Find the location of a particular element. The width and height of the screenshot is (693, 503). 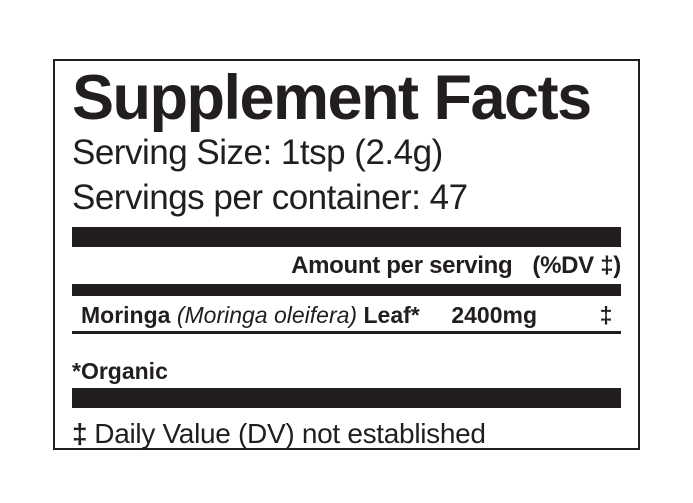

ingredient-plant-part: Leaf* is located at coordinates (391, 315).